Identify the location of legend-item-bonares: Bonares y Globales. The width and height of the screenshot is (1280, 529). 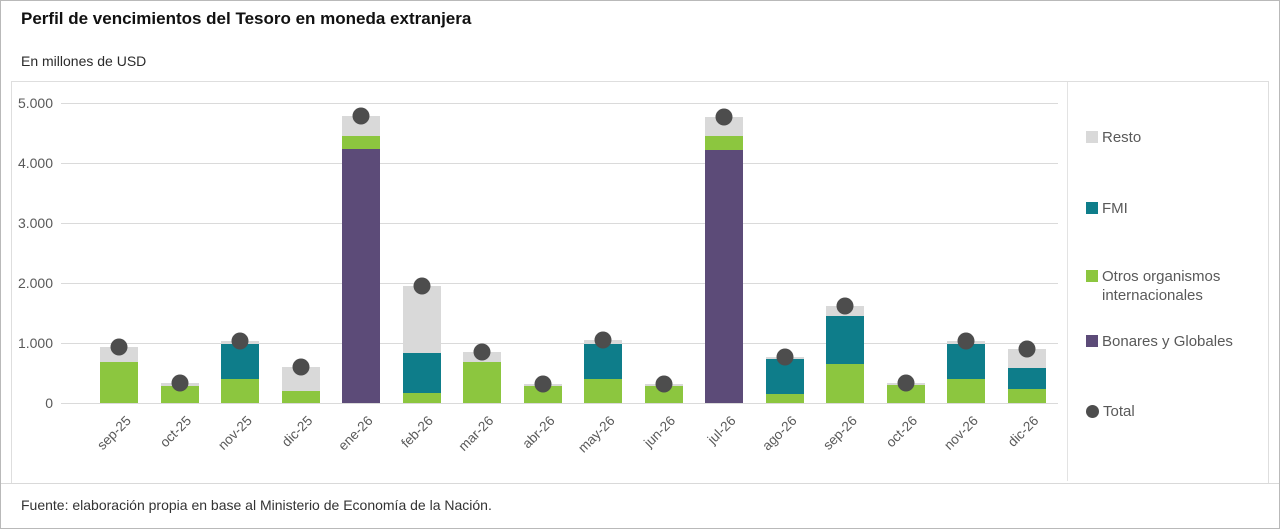
(1159, 341).